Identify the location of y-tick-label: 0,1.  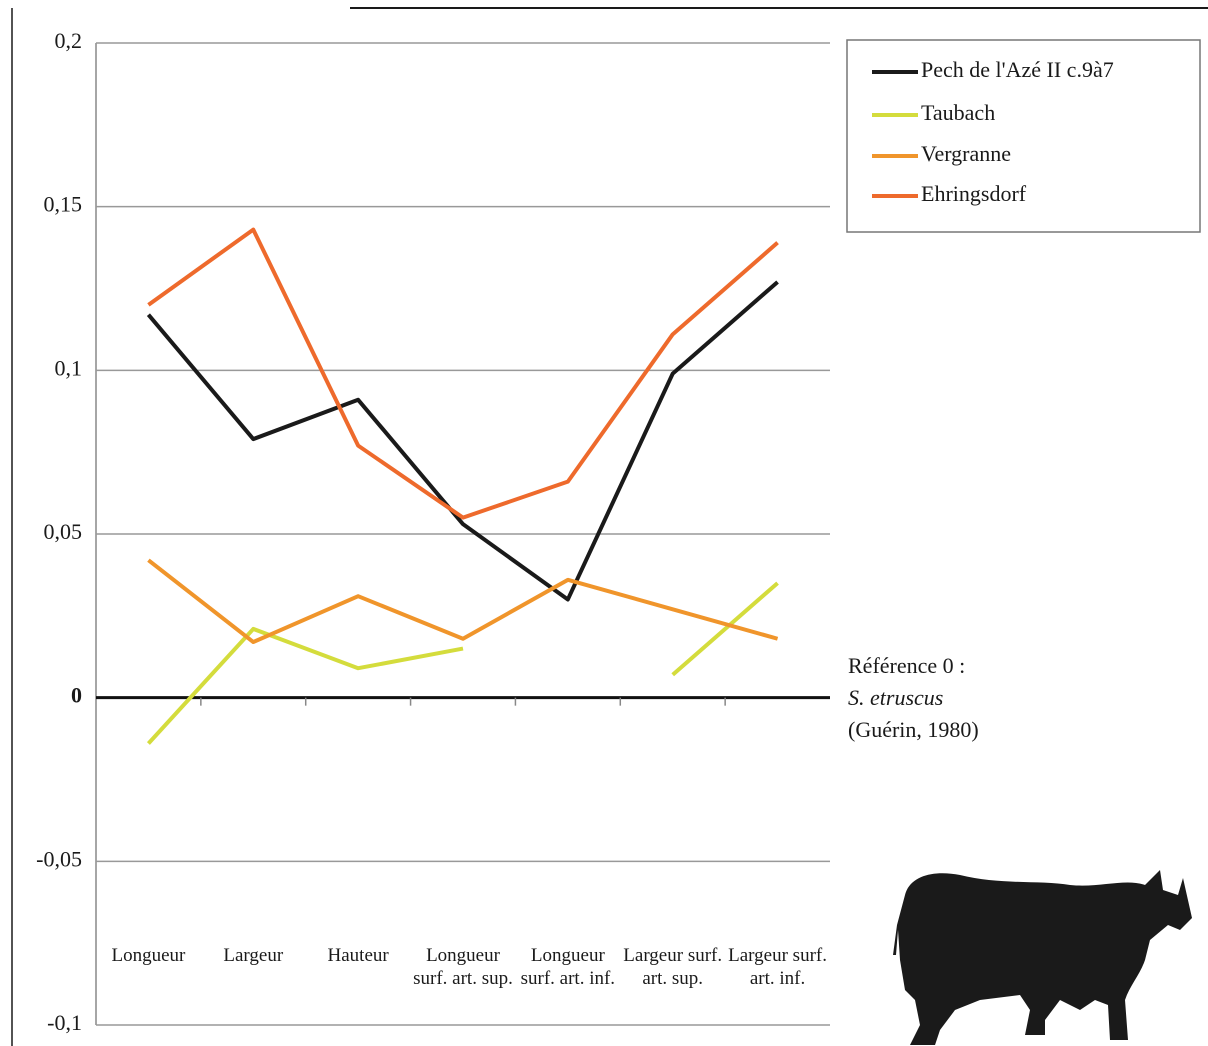
(69, 367).